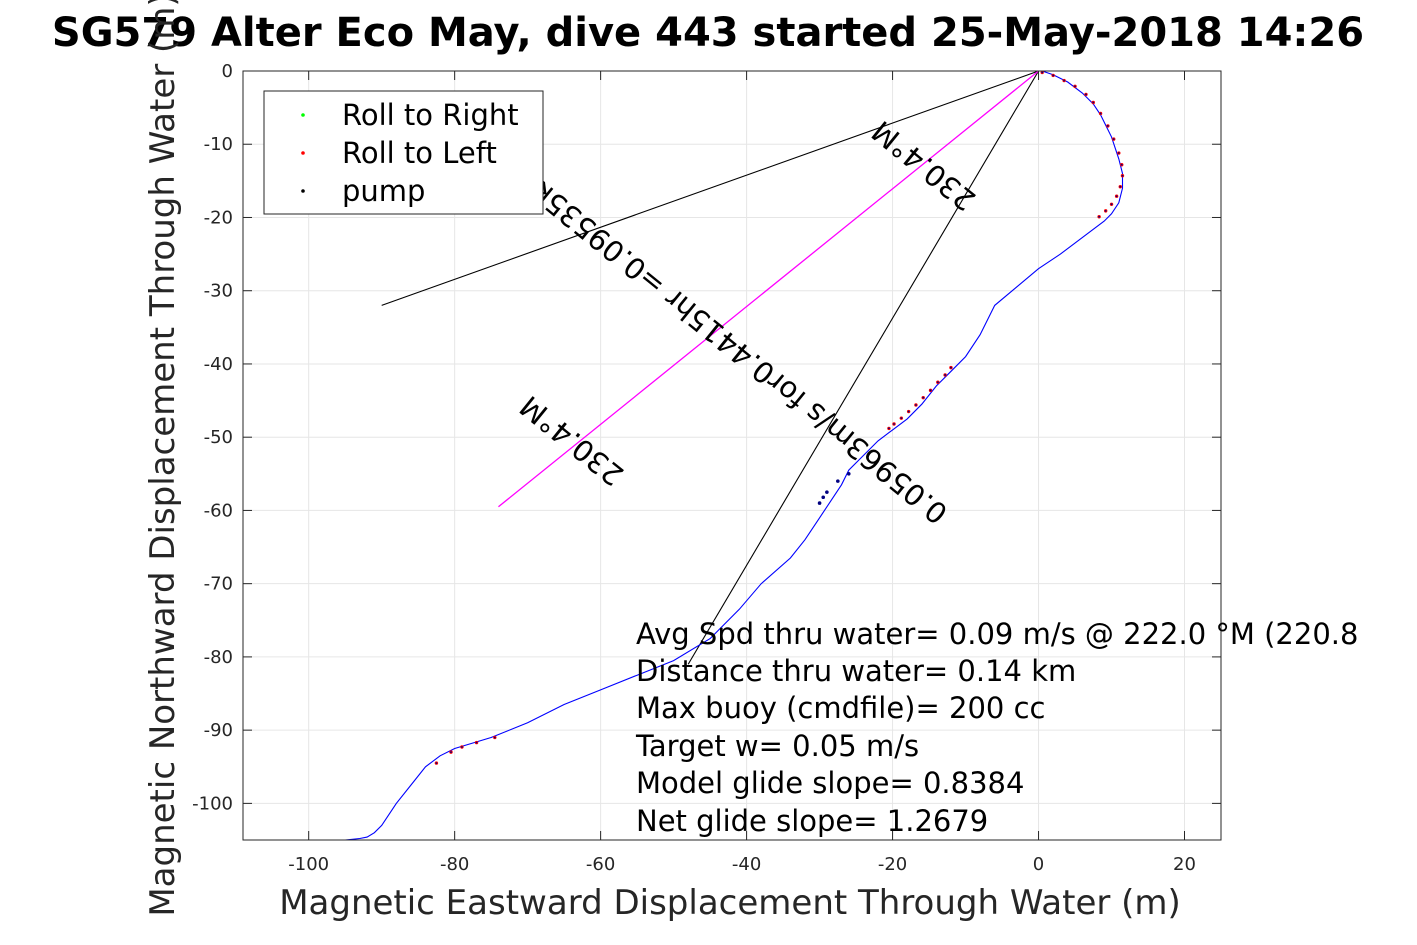  What do you see at coordinates (218, 437) in the screenshot?
I see `y-tick-label: -50` at bounding box center [218, 437].